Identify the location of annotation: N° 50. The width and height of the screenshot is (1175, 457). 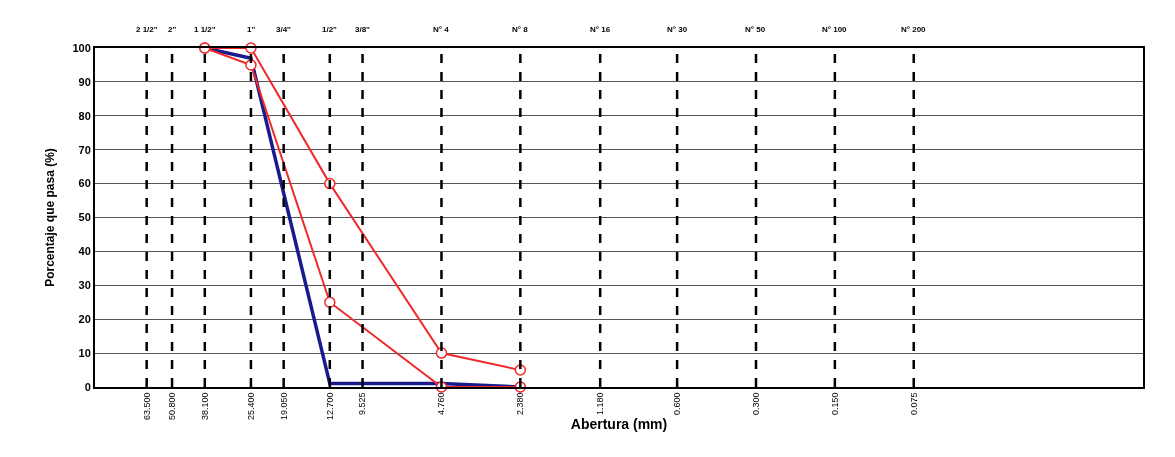
(755, 29).